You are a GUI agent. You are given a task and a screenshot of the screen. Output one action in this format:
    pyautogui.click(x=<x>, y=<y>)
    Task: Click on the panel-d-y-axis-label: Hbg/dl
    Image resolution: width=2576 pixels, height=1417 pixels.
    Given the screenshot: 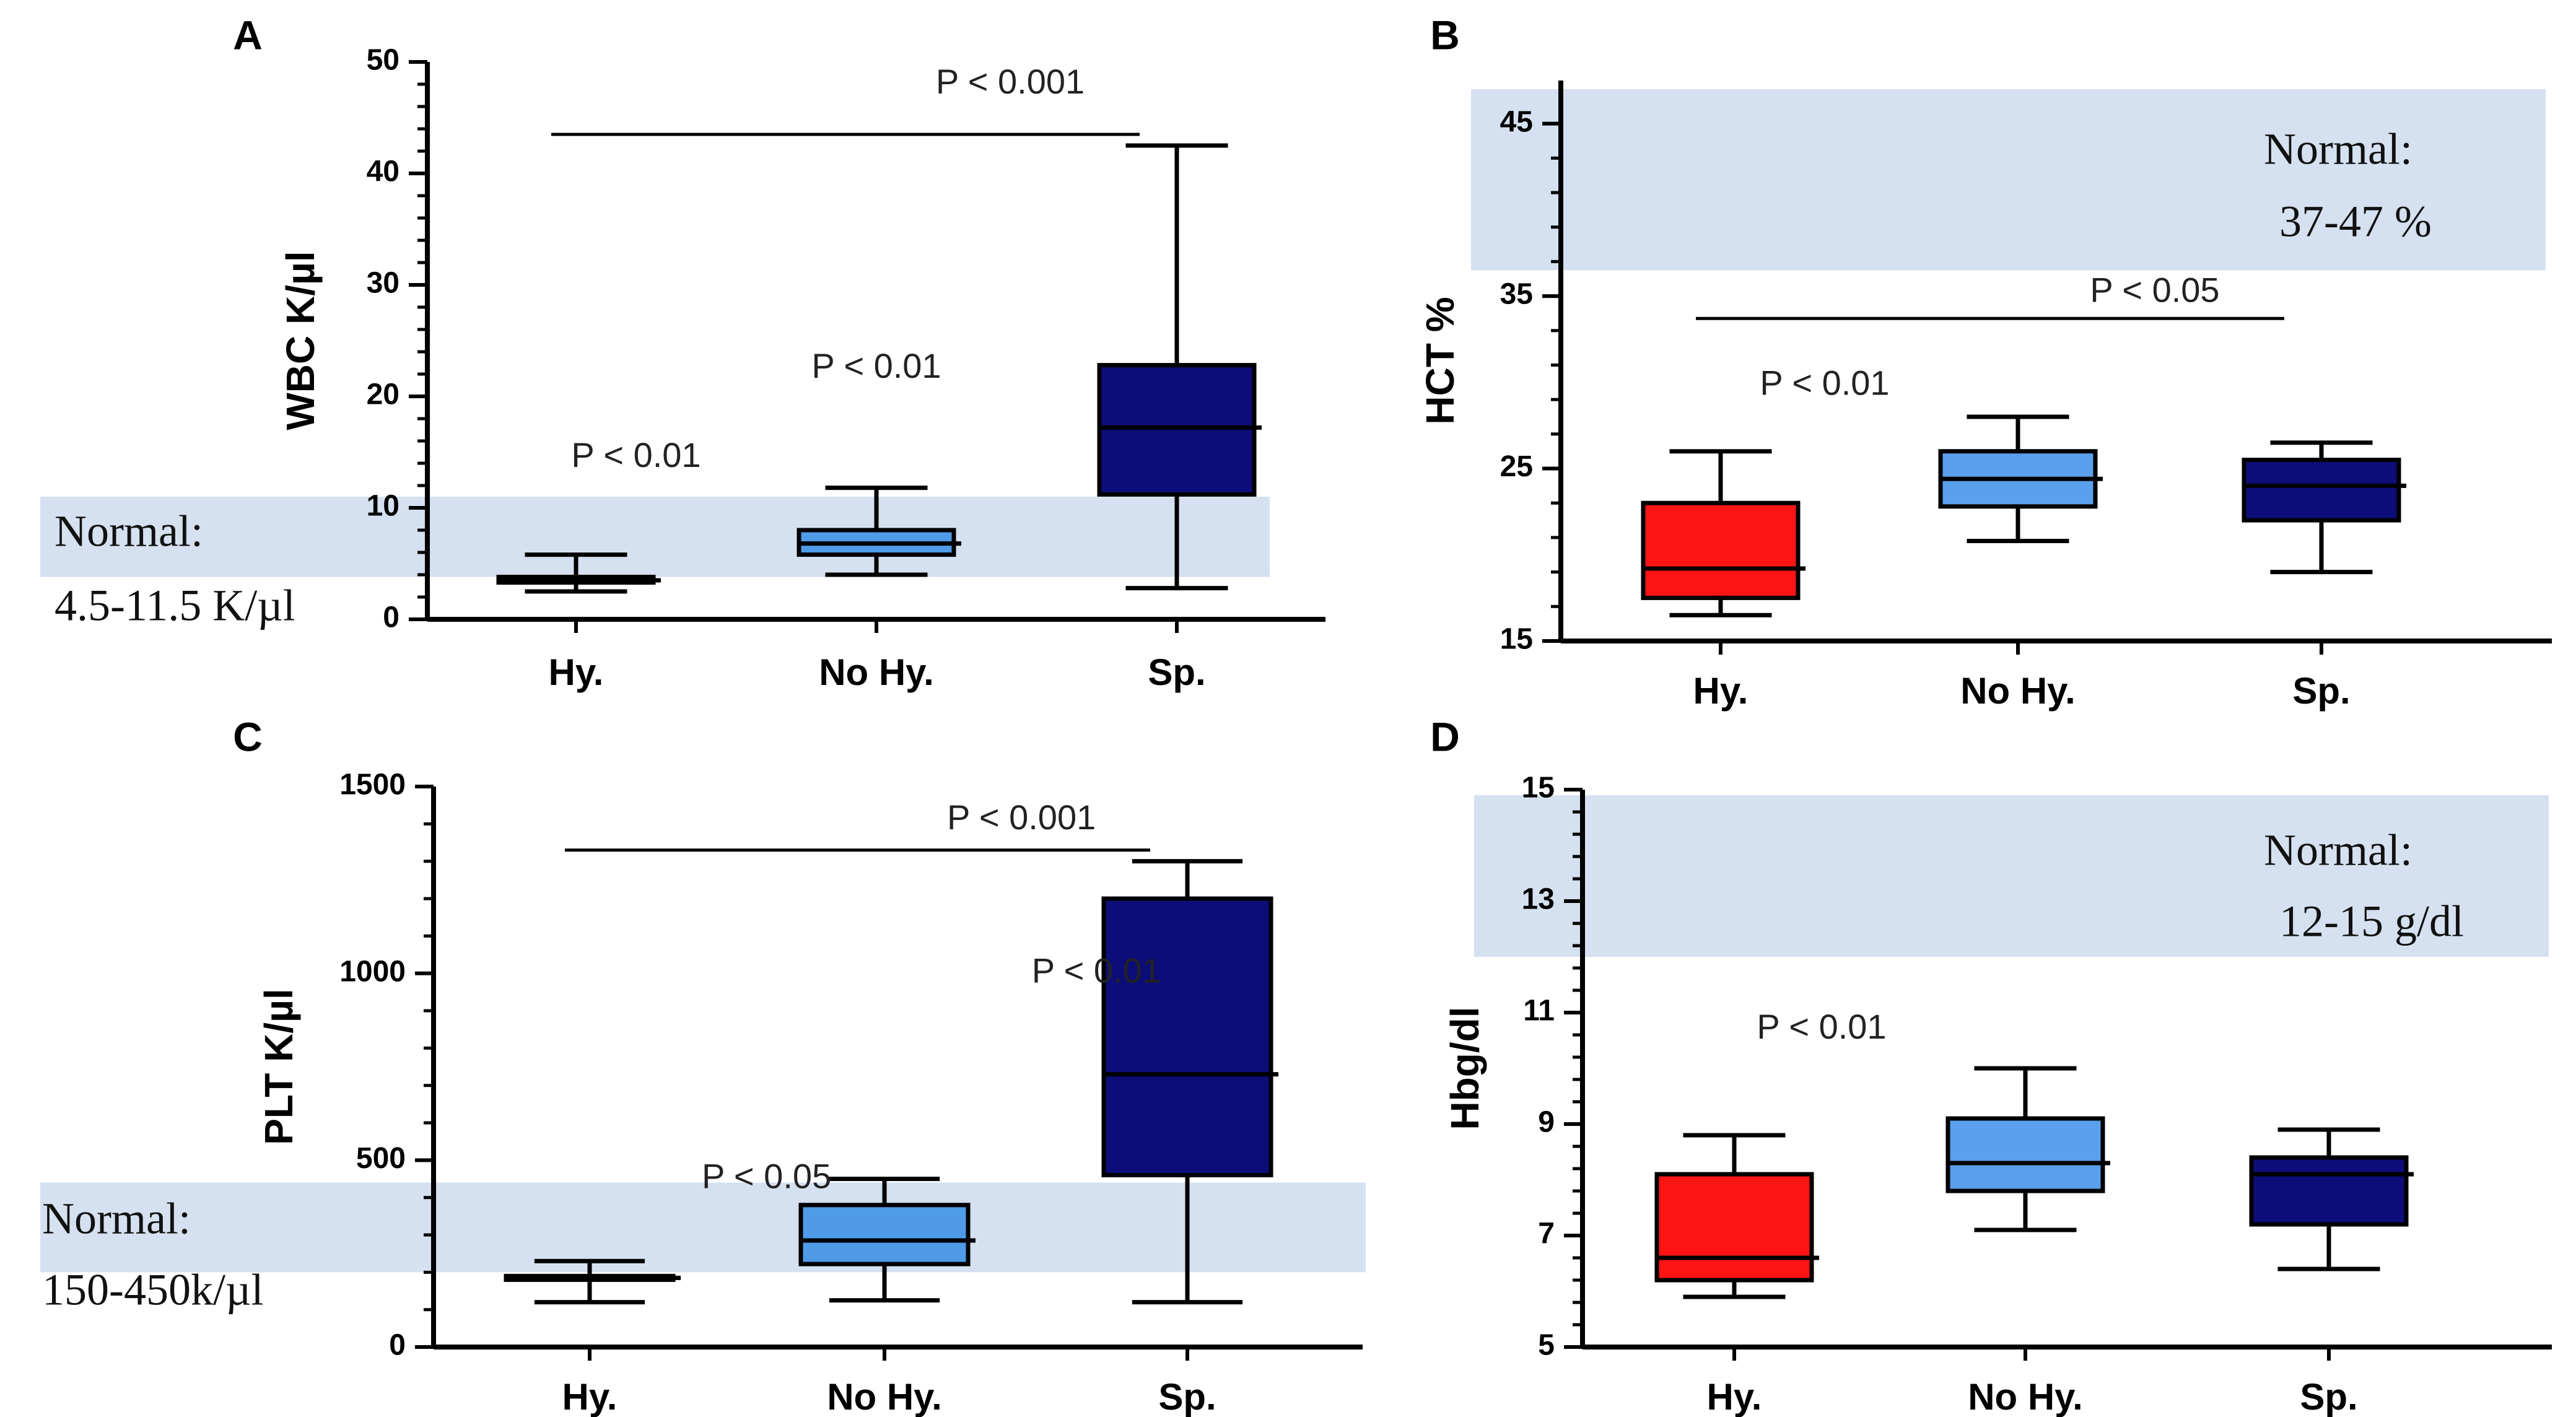 What is the action you would take?
    pyautogui.click(x=1465, y=1068)
    